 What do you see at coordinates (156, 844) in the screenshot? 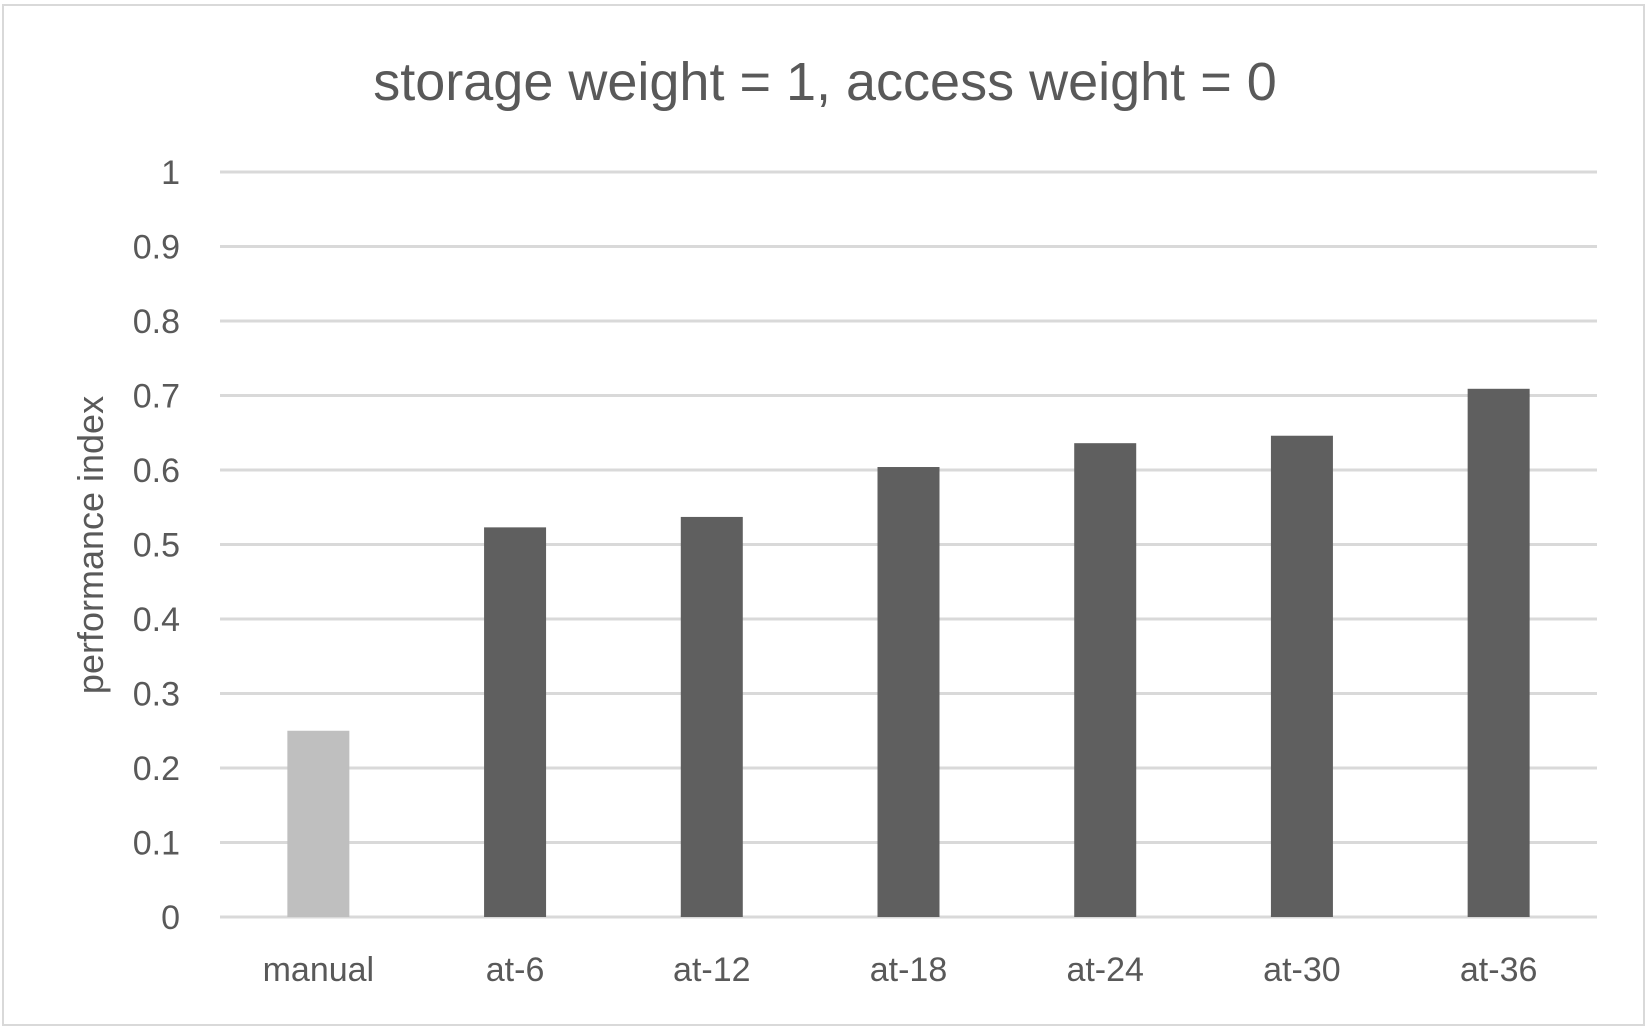
I see `y-tick-label: 0.1` at bounding box center [156, 844].